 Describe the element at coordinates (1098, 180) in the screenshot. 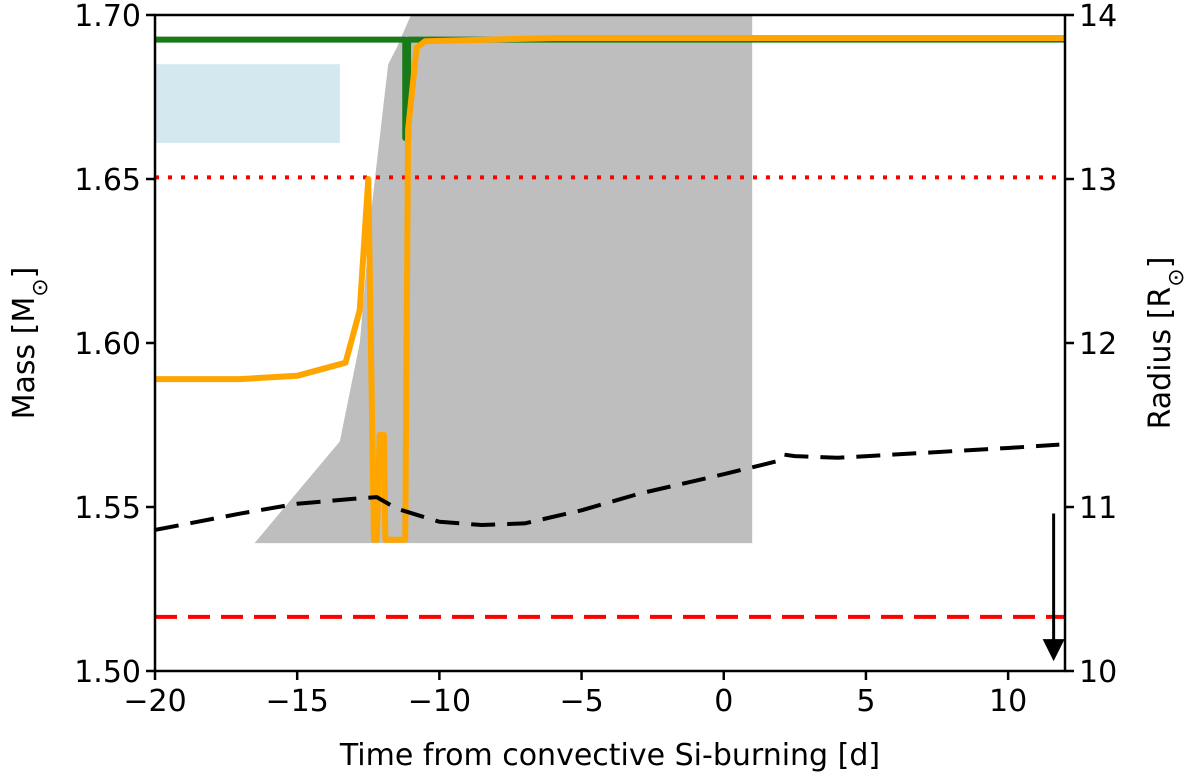

I see `y-tick-label-right: 13` at that location.